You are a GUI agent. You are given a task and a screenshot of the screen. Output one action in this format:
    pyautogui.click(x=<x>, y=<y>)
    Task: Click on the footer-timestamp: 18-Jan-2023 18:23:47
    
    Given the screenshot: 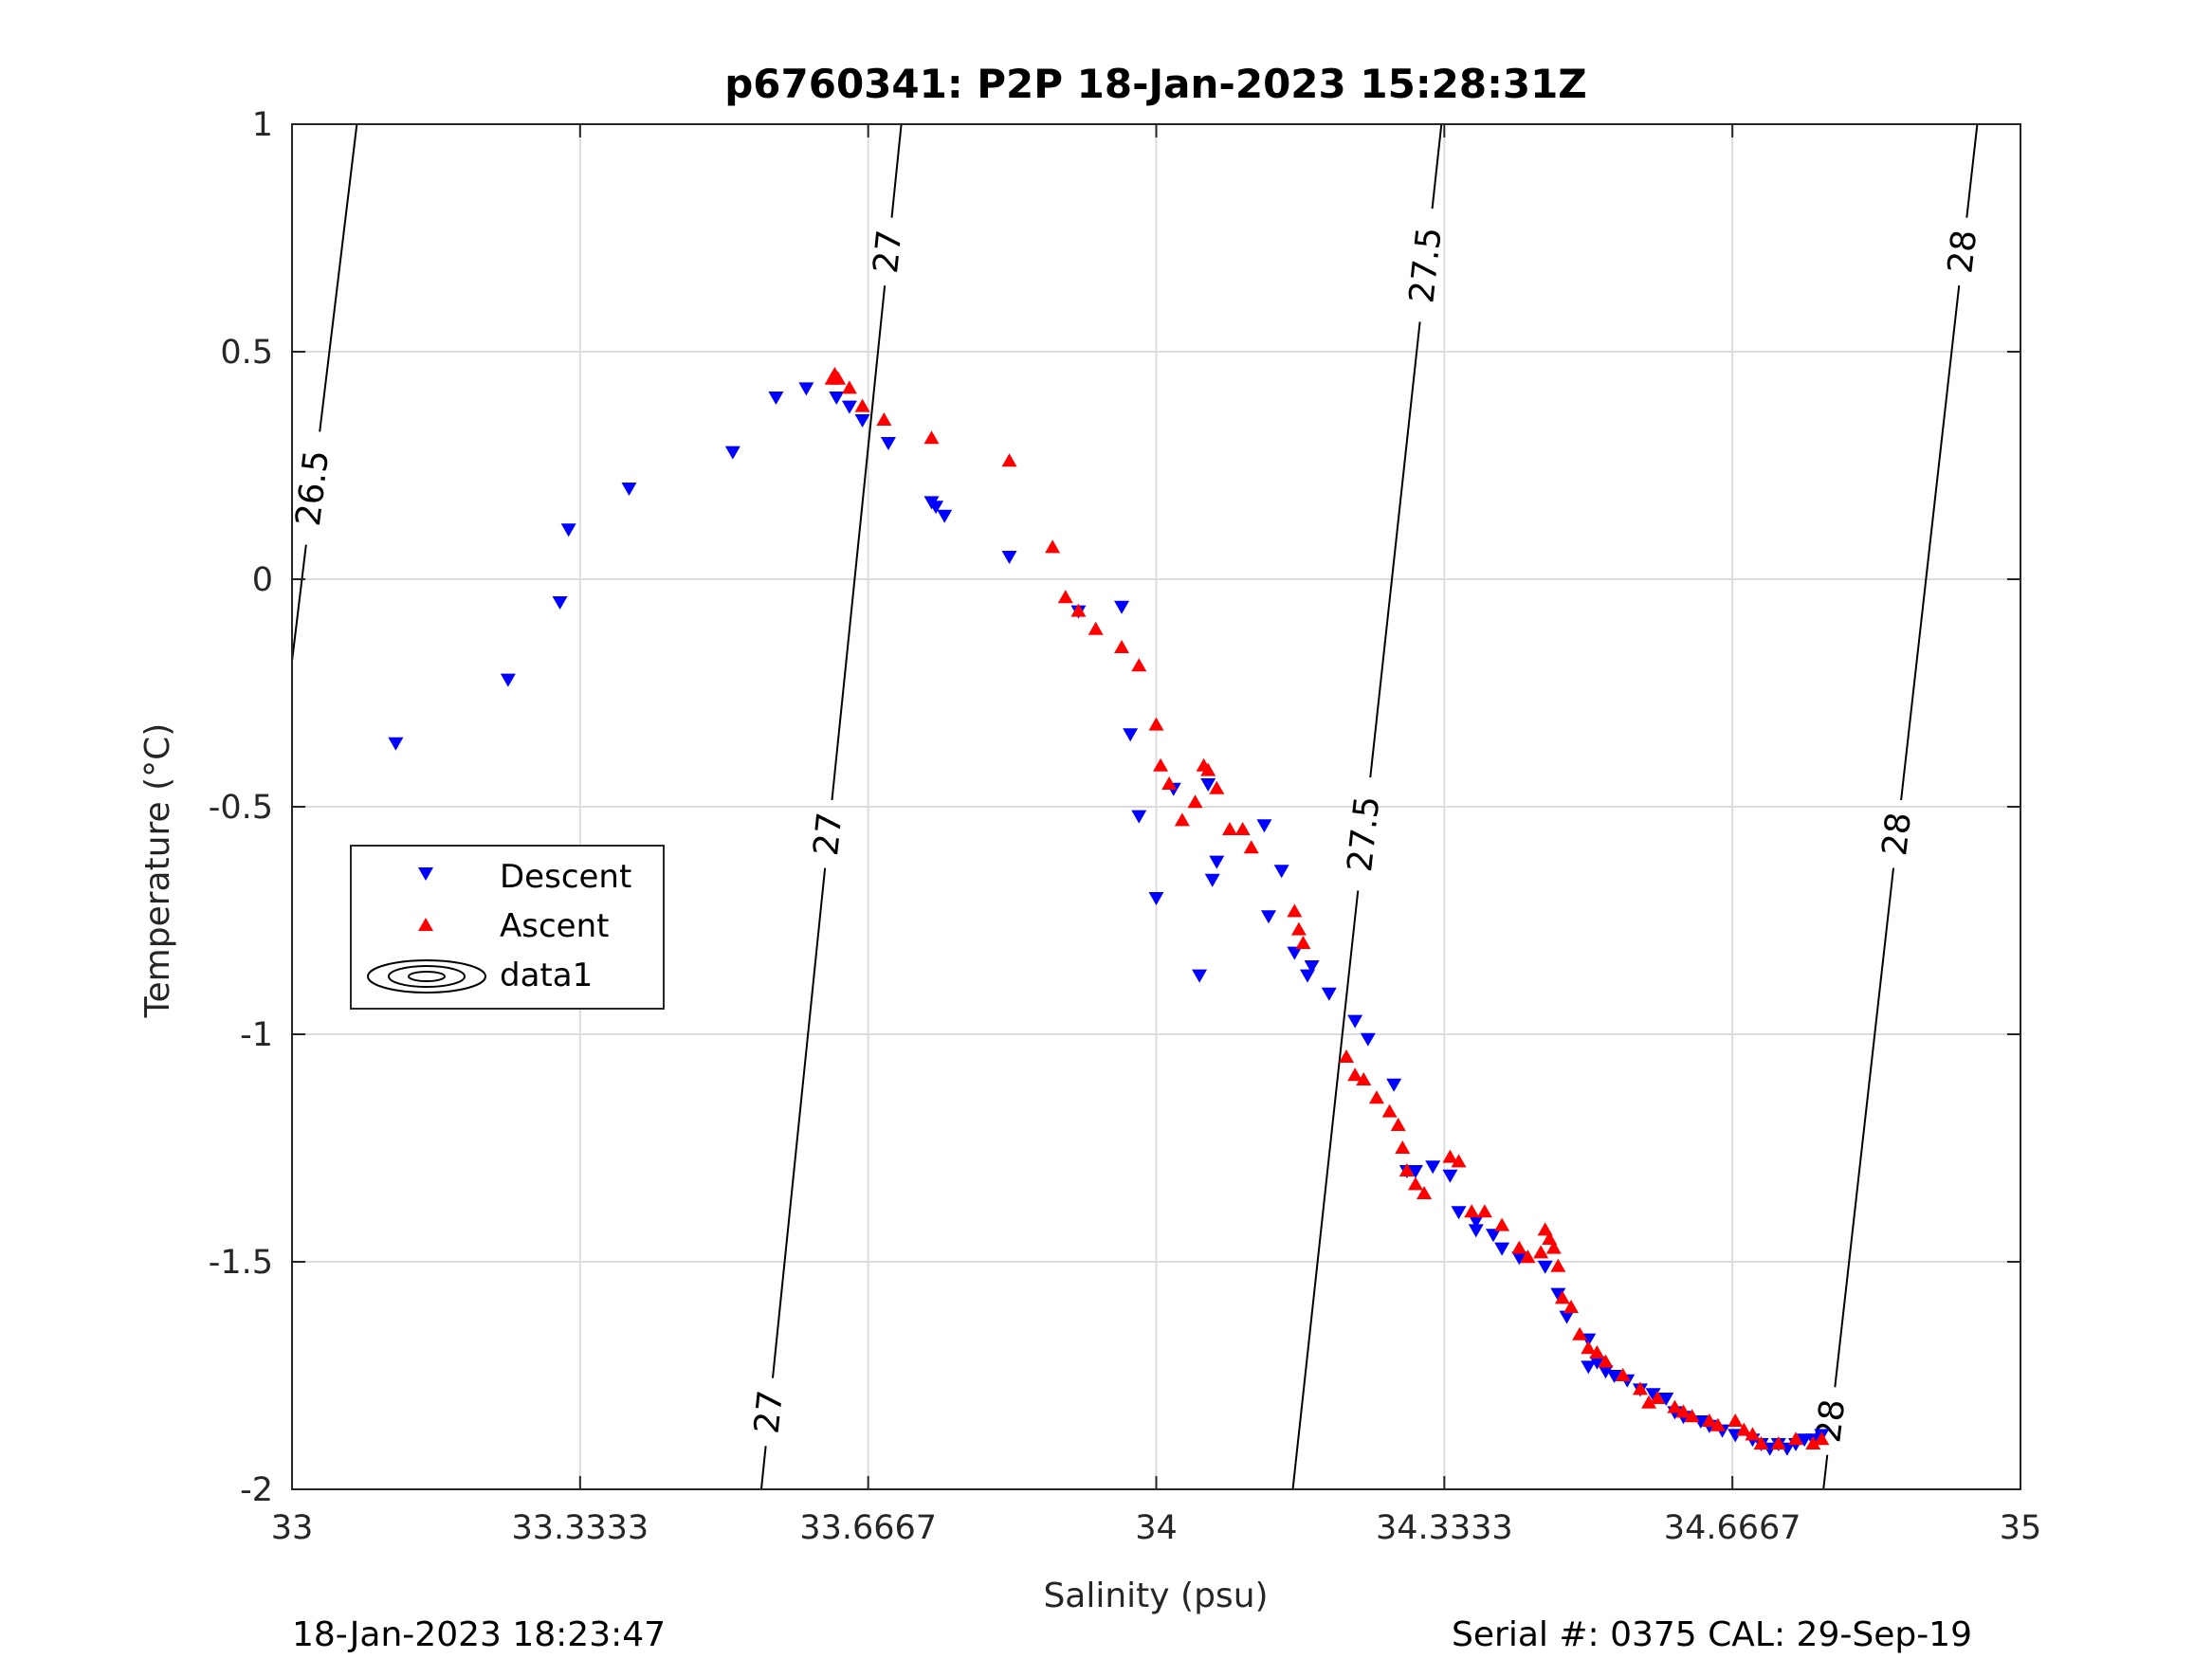 What is the action you would take?
    pyautogui.click(x=479, y=1634)
    